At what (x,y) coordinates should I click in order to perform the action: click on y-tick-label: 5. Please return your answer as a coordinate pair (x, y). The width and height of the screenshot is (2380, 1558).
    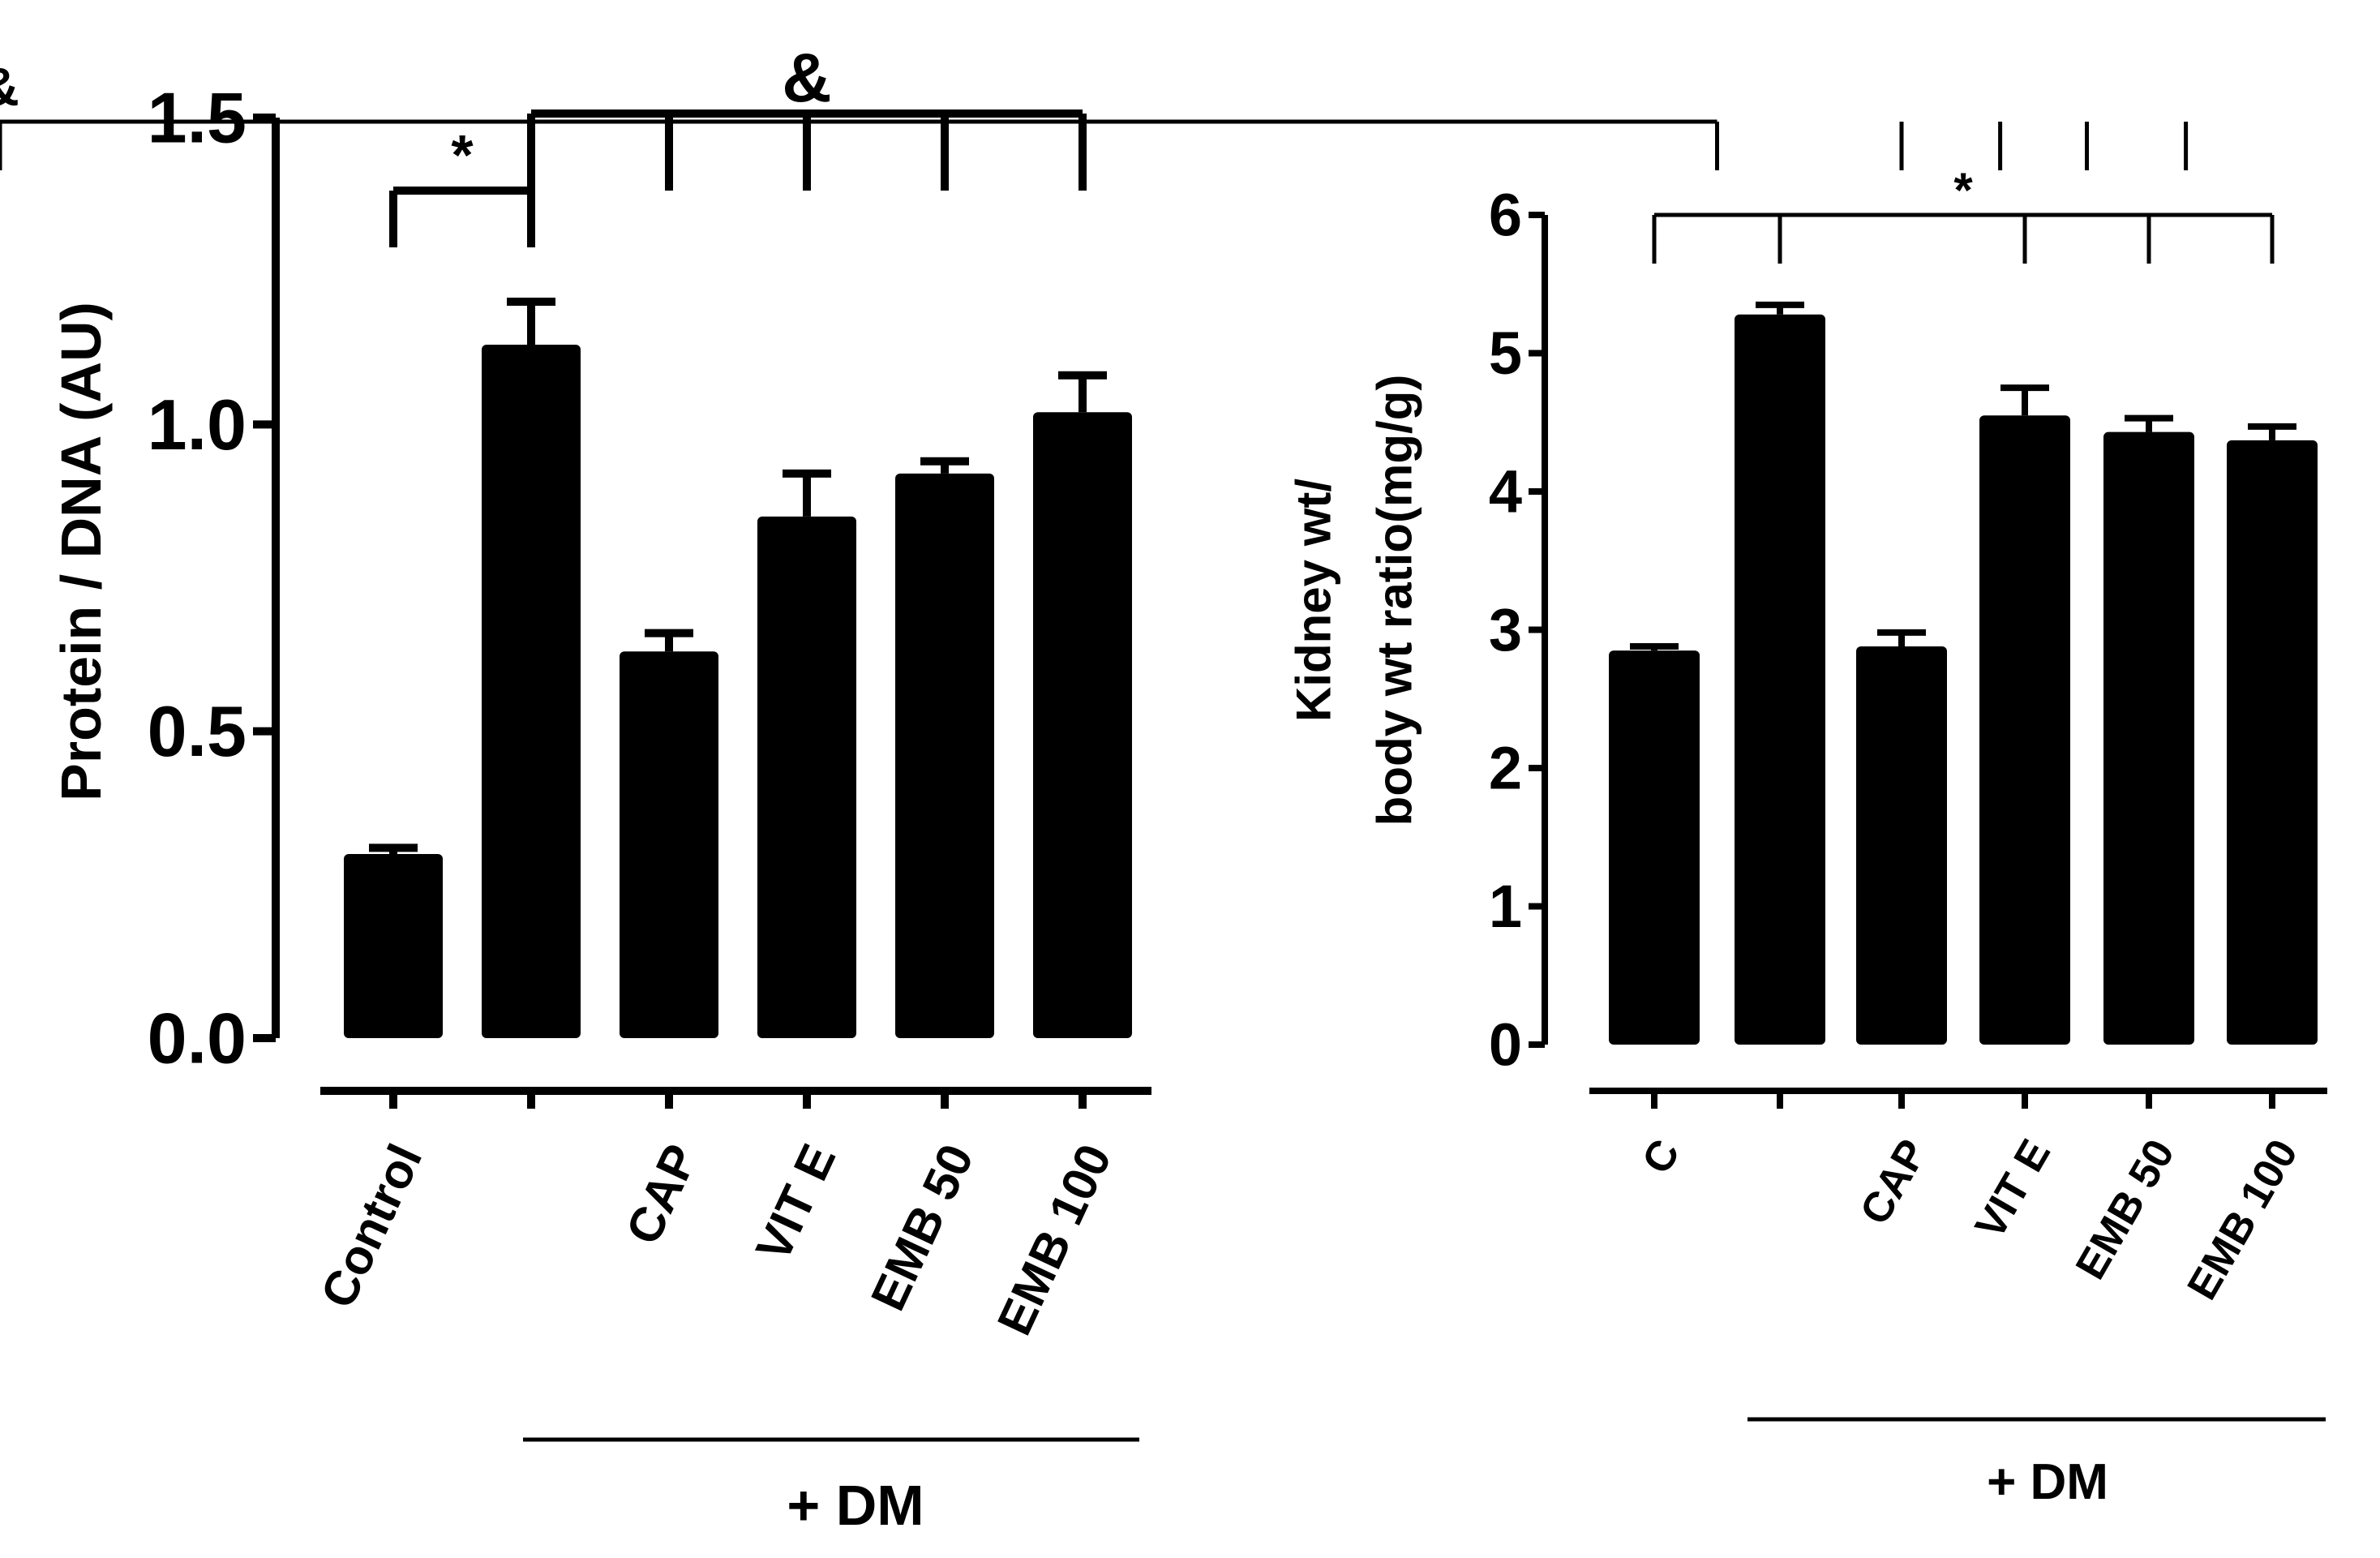
    Looking at the image, I should click on (1505, 353).